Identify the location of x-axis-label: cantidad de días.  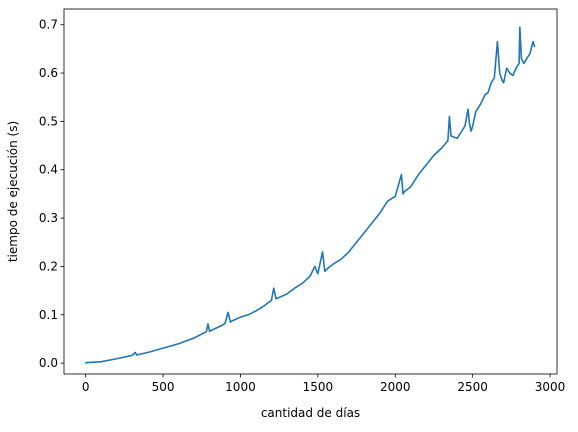
(310, 413).